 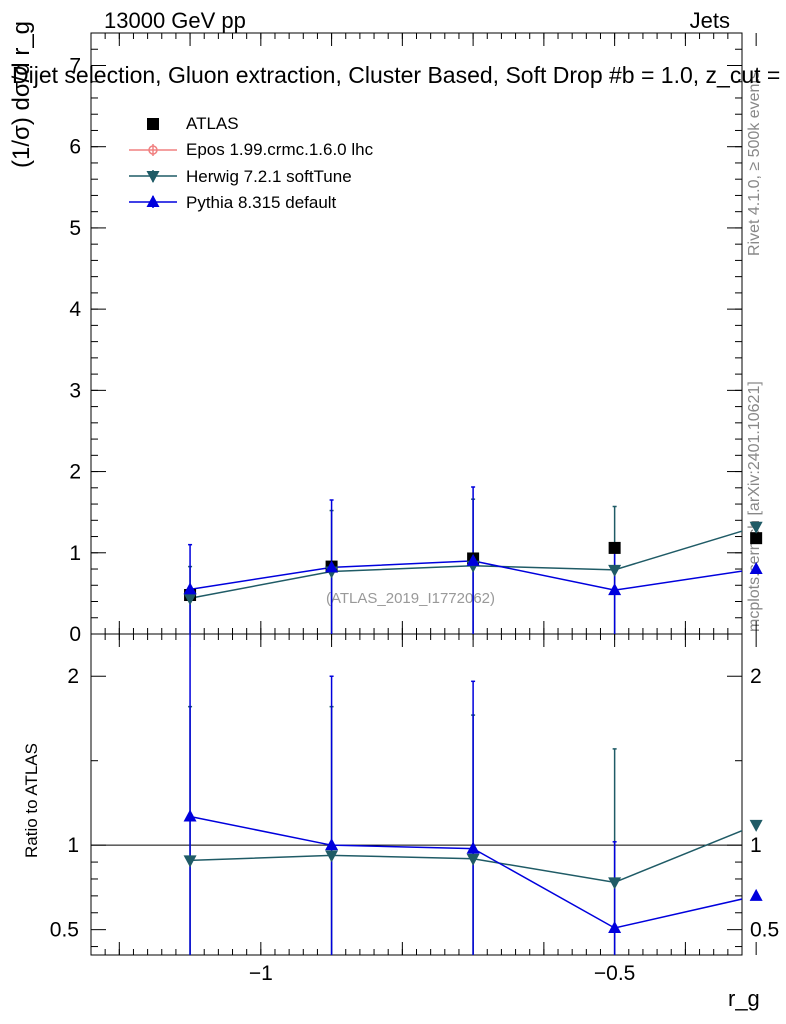 I want to click on main-line-herwig, so click(x=465, y=565).